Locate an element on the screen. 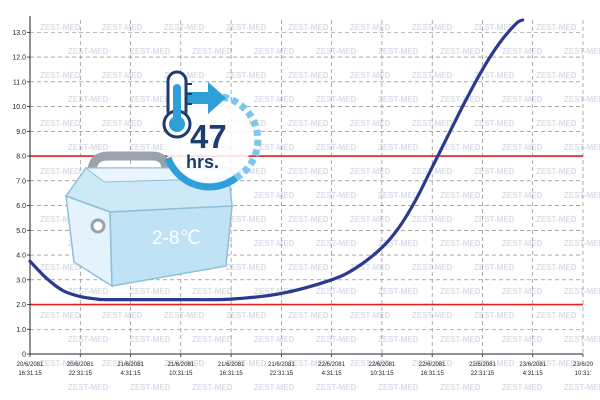 The image size is (600, 400). x-tick-label-date: 23/6/2081 is located at coordinates (532, 365).